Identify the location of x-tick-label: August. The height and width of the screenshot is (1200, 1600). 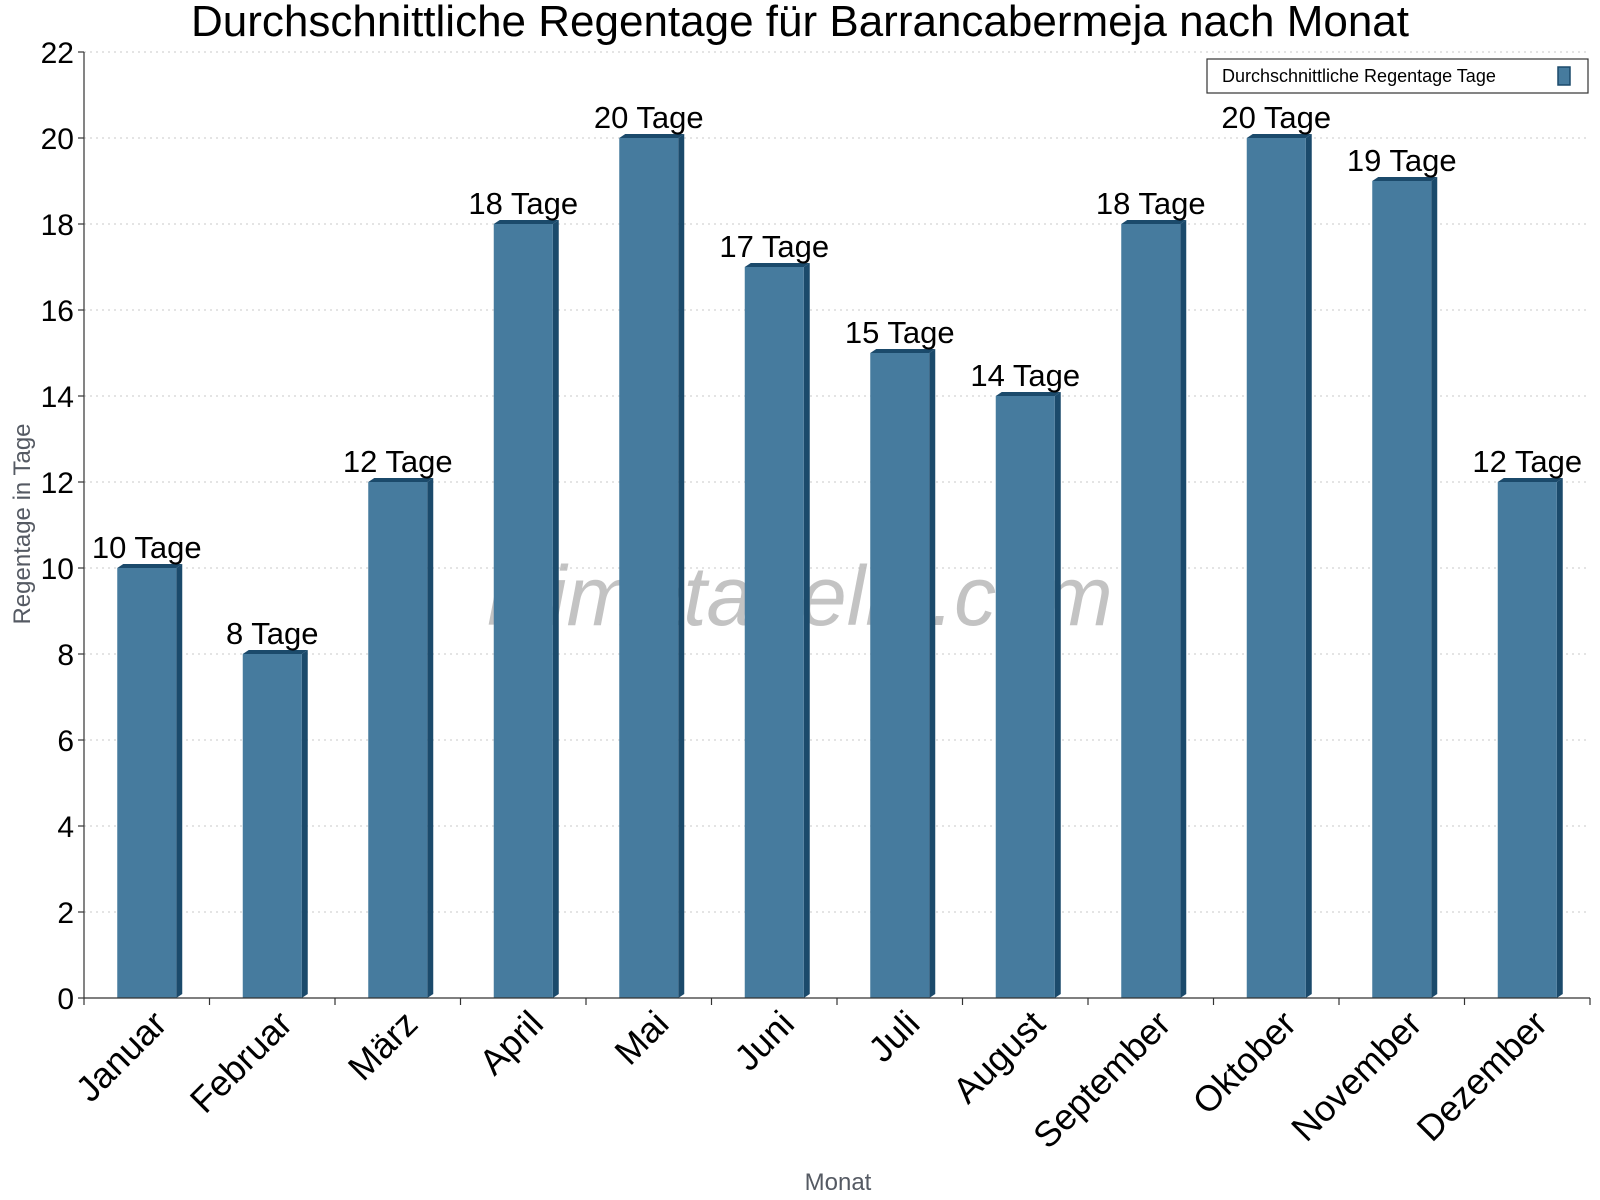
(999, 1057).